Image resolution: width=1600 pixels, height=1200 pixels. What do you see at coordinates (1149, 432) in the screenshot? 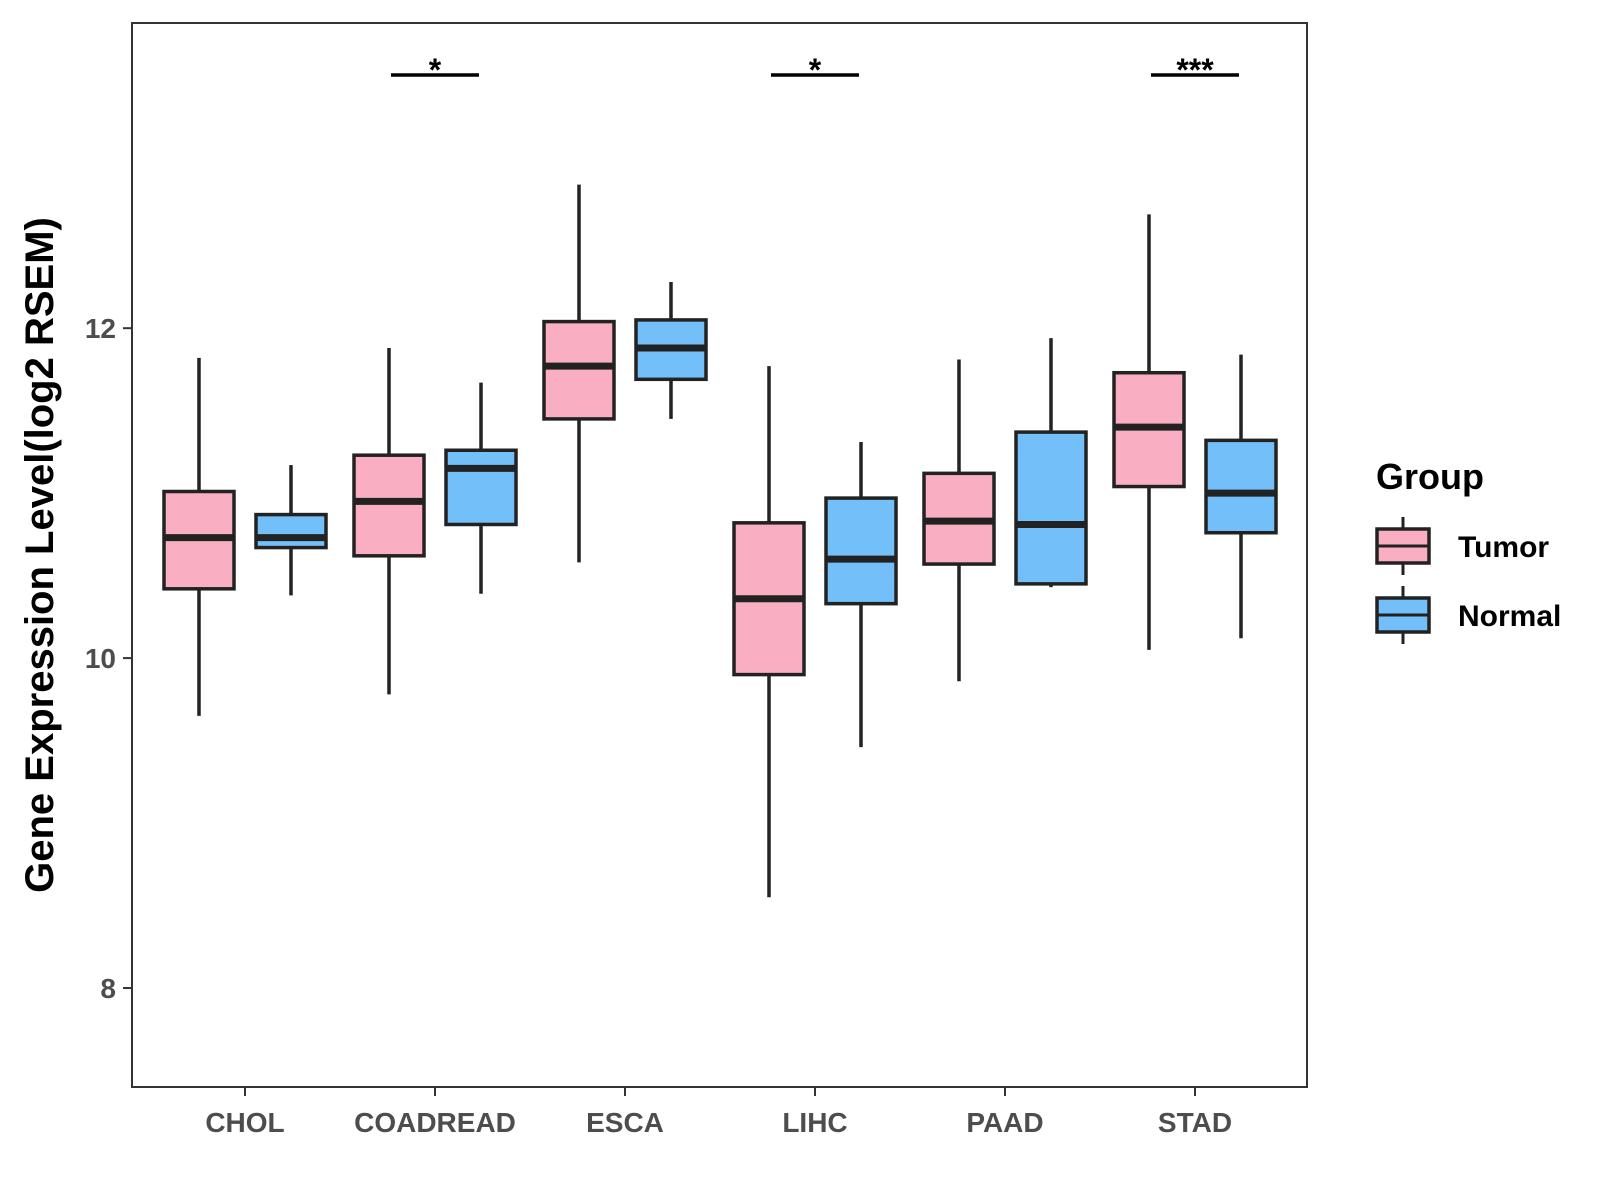
I see `box-tumor-stad` at bounding box center [1149, 432].